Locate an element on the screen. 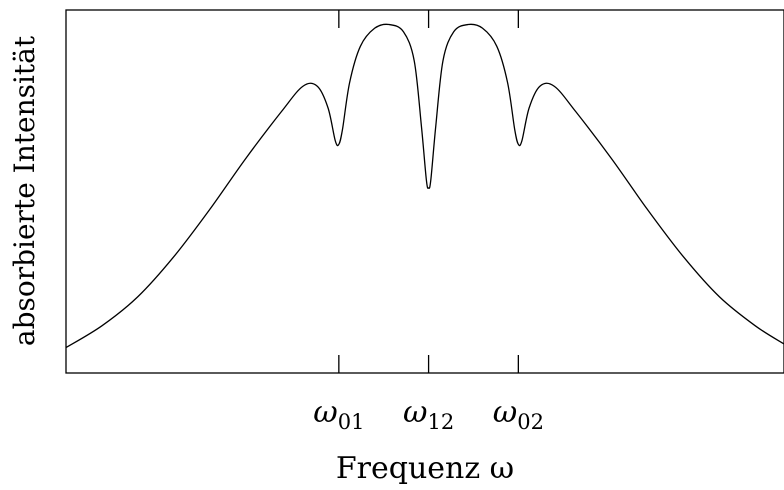  tick-labels: ω01 ω12 ω02 is located at coordinates (428, 414).